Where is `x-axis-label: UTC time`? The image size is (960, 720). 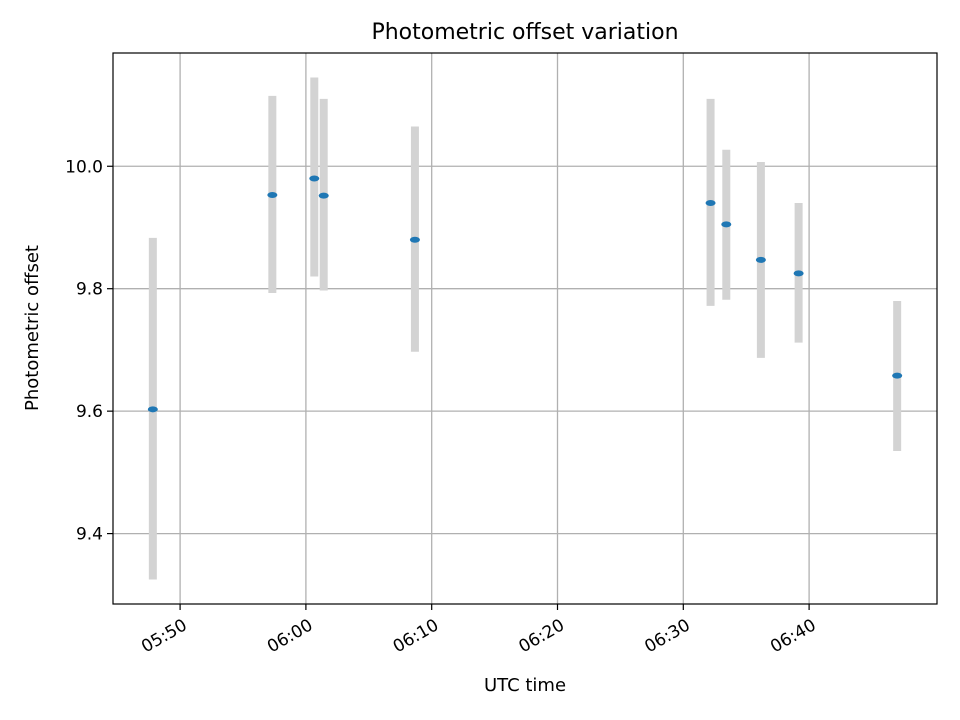 x-axis-label: UTC time is located at coordinates (525, 685).